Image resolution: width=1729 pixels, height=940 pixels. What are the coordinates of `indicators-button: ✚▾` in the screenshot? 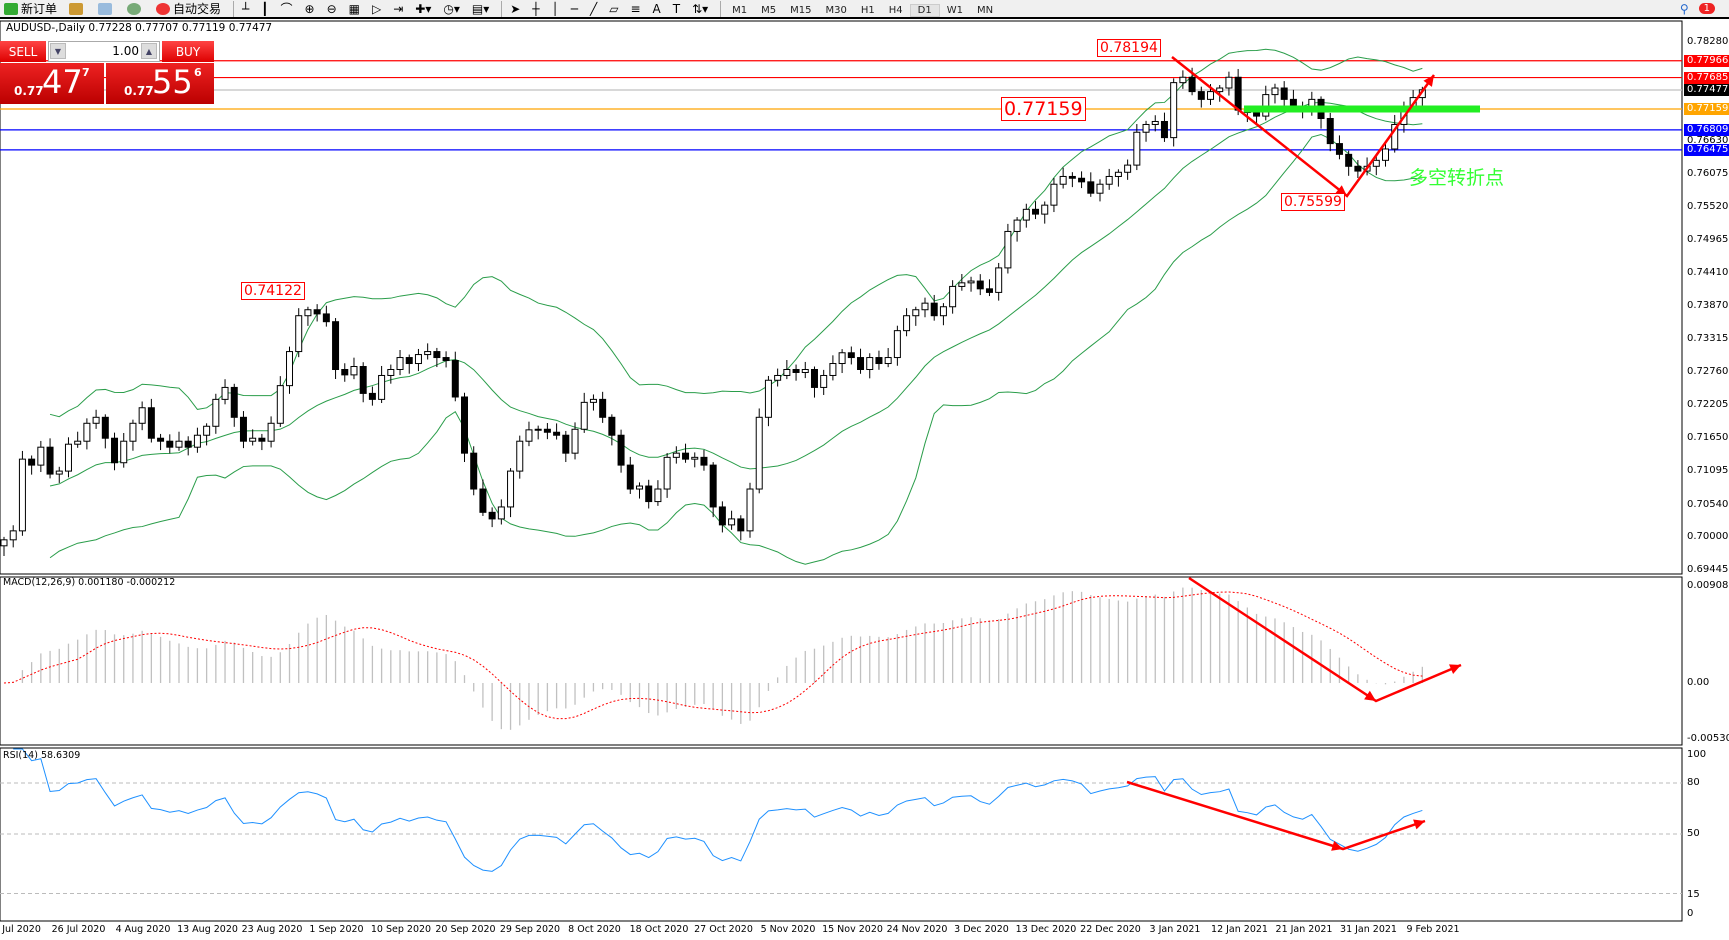 It's located at (423, 8).